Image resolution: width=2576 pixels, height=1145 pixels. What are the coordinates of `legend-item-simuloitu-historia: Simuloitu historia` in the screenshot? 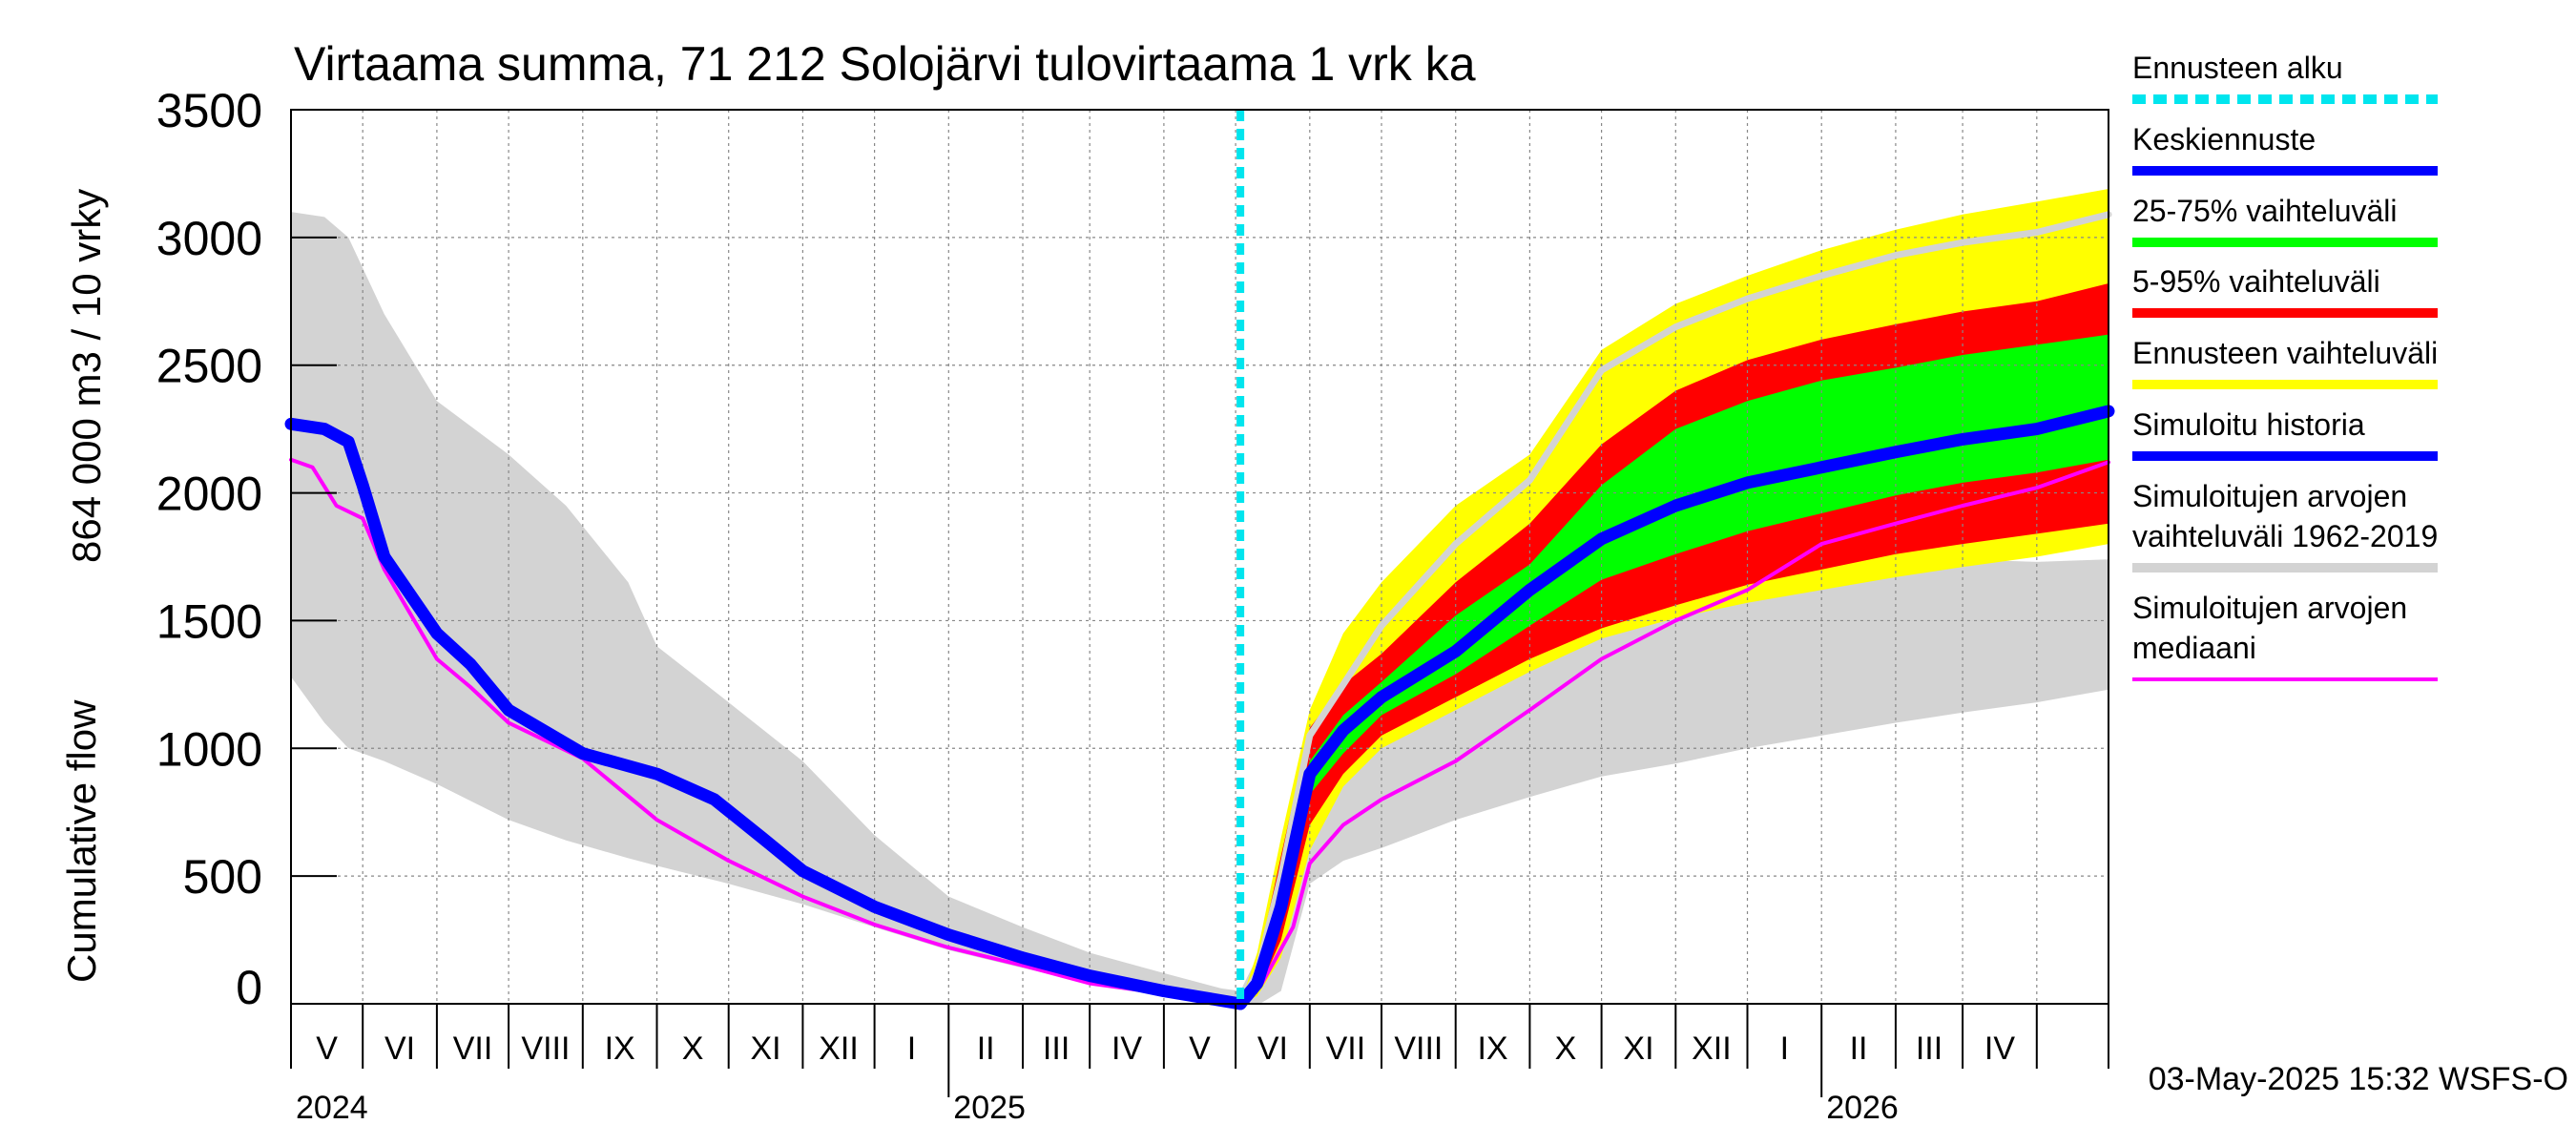 It's located at (2285, 434).